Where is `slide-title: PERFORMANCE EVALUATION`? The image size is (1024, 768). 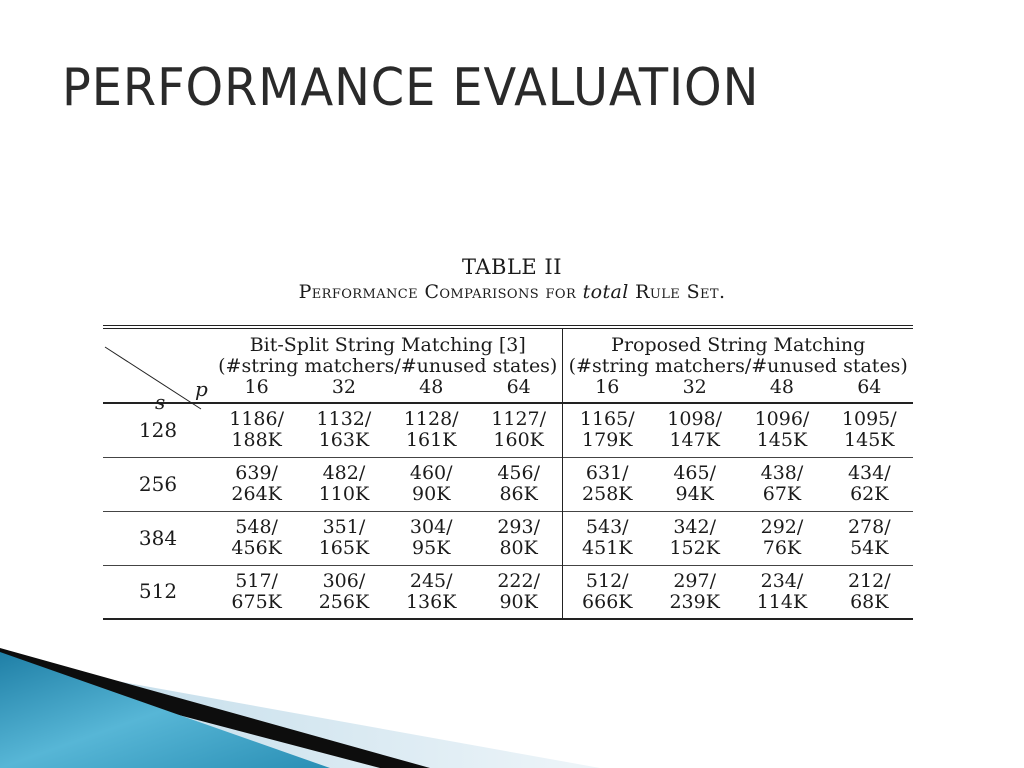
slide-title: PERFORMANCE EVALUATION is located at coordinates (411, 88).